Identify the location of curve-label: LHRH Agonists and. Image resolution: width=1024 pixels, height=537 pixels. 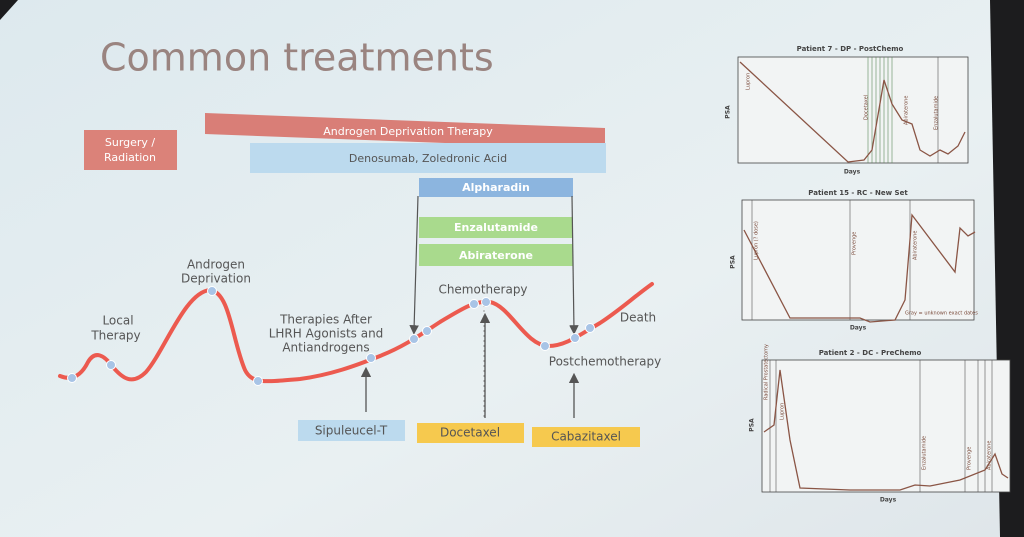
(326, 334).